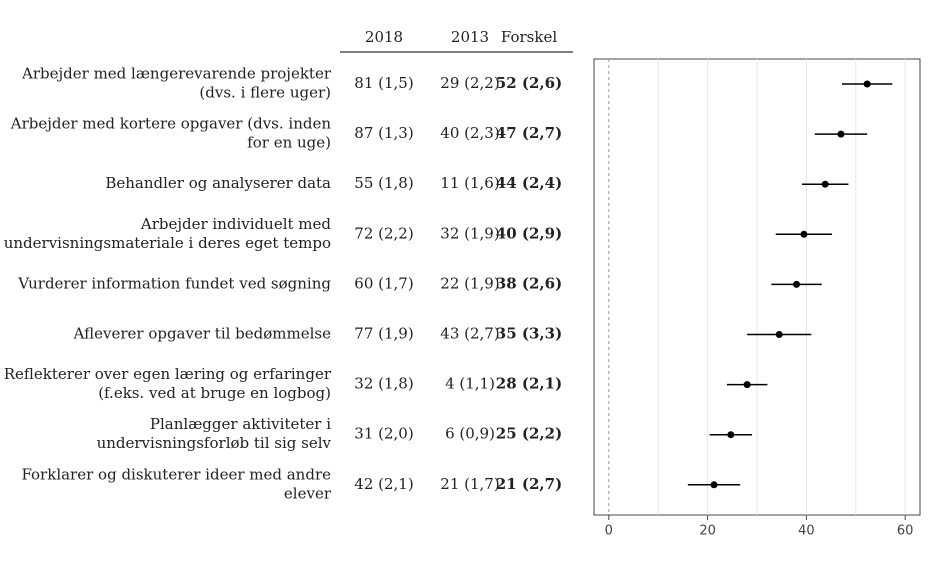 The height and width of the screenshot is (563, 932). I want to click on row-label: Arbejder med kortere opgaver (dvs. inden, so click(171, 124).